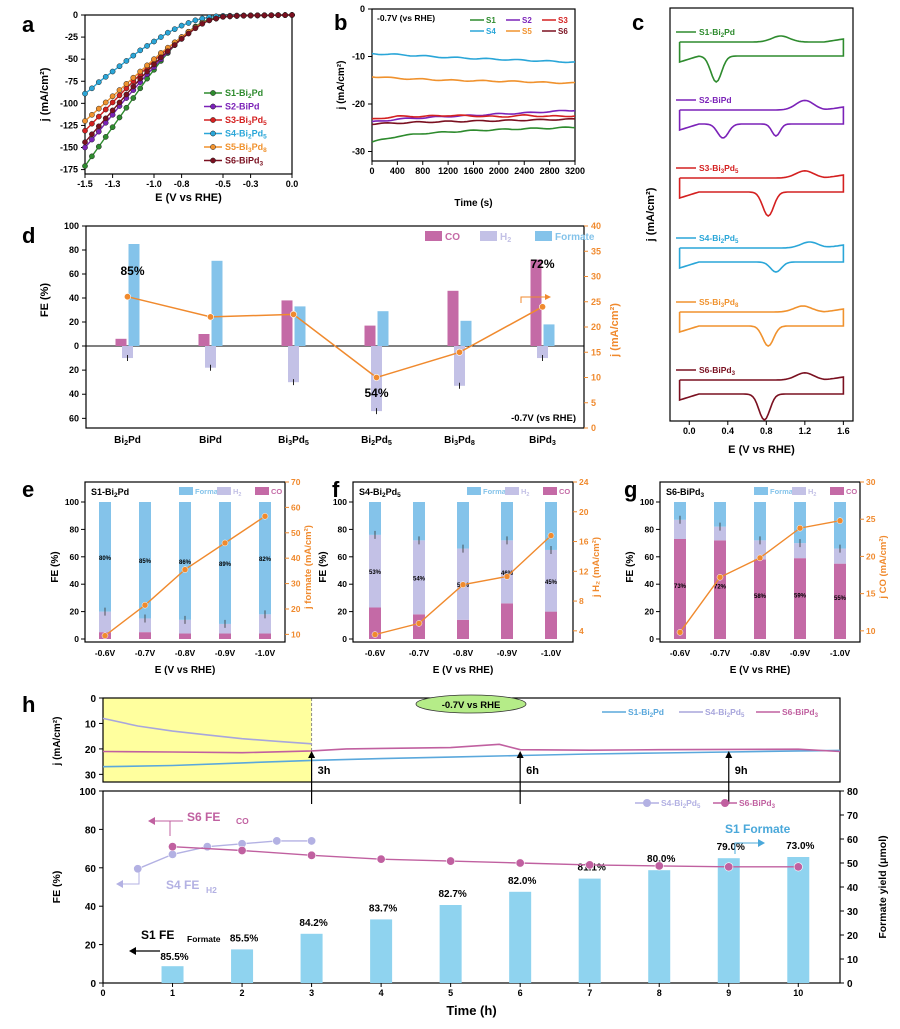  I want to click on bar-formate-g, so click(800, 523).